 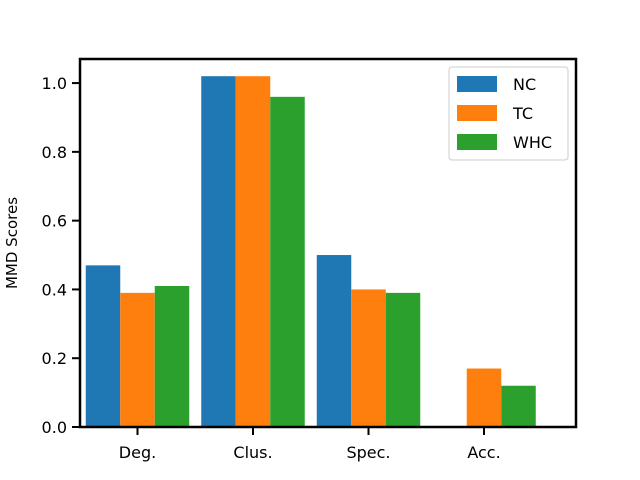 I want to click on y-axis-label: MMD Scores, so click(x=12, y=243).